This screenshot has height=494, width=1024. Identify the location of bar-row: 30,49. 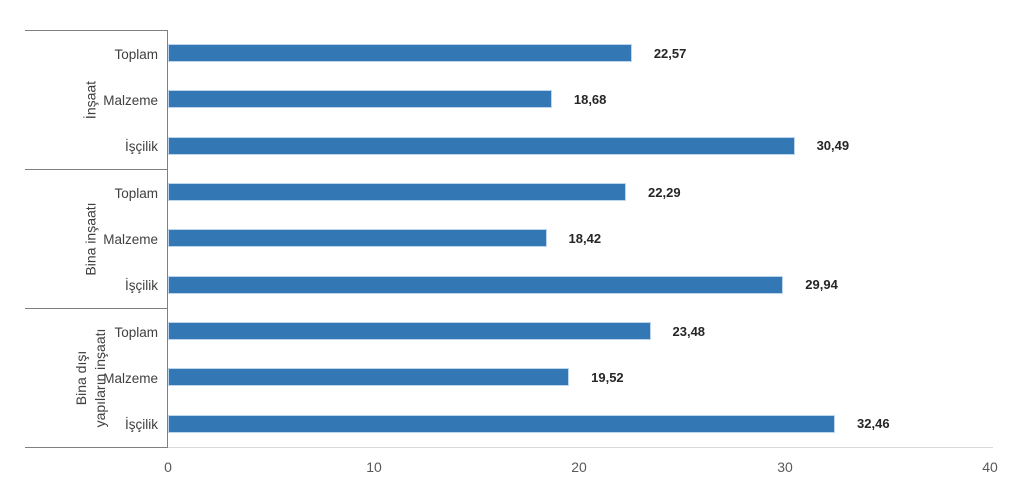
(579, 146).